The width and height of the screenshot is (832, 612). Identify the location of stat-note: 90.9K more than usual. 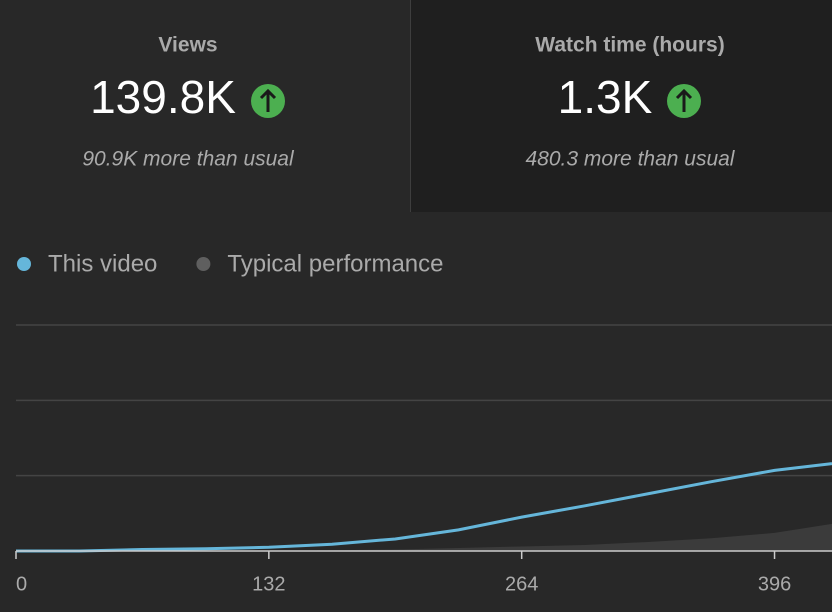
(188, 159).